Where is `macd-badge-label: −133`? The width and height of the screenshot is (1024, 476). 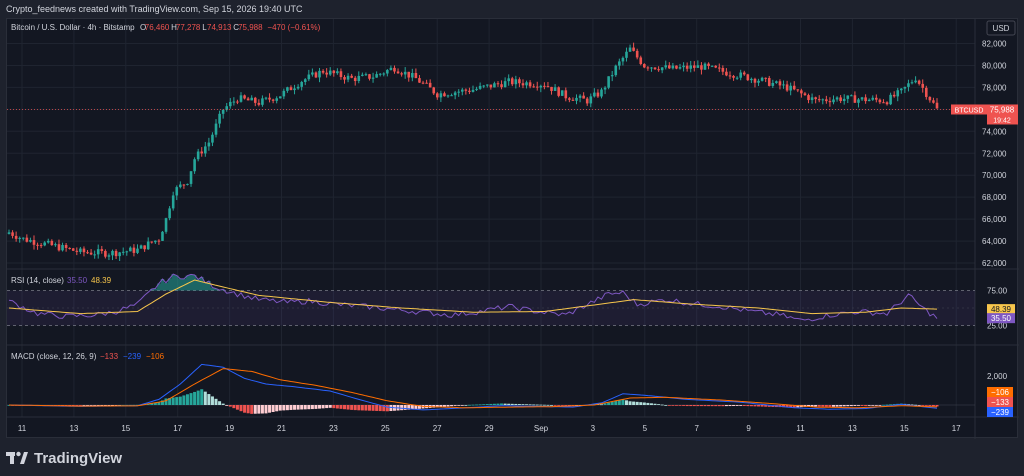 macd-badge-label: −133 is located at coordinates (1000, 402).